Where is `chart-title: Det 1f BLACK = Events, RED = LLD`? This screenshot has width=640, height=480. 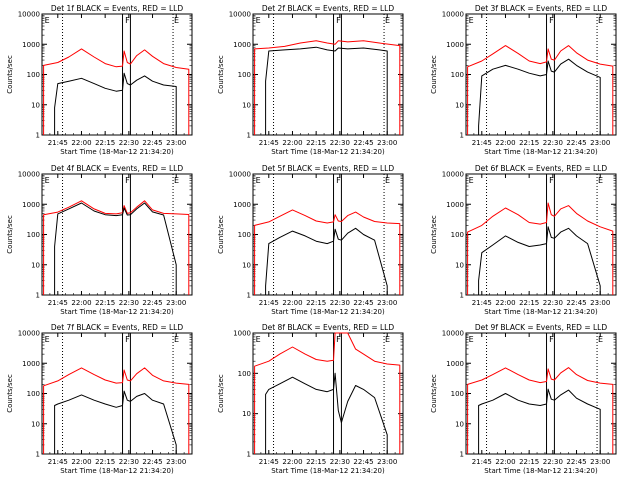 chart-title: Det 1f BLACK = Events, RED = LLD is located at coordinates (117, 8).